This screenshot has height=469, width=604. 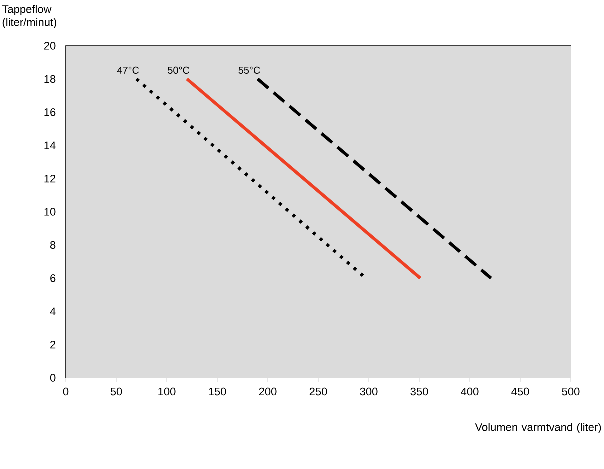 What do you see at coordinates (66, 392) in the screenshot?
I see `x-tick-label: 0` at bounding box center [66, 392].